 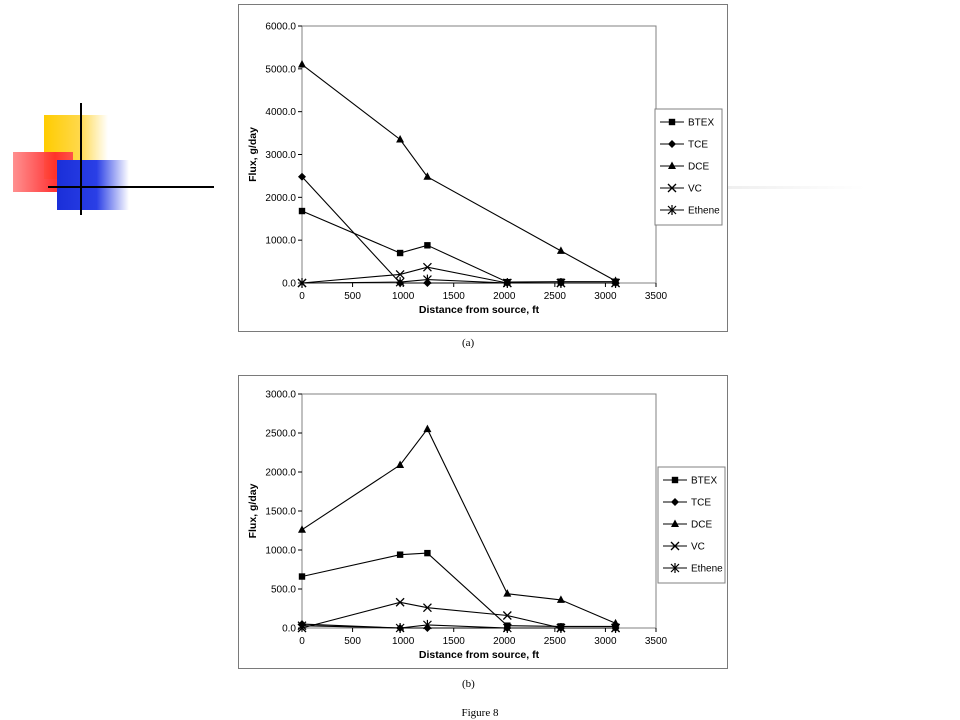 I want to click on x-tick-label: 2000, so click(x=504, y=641).